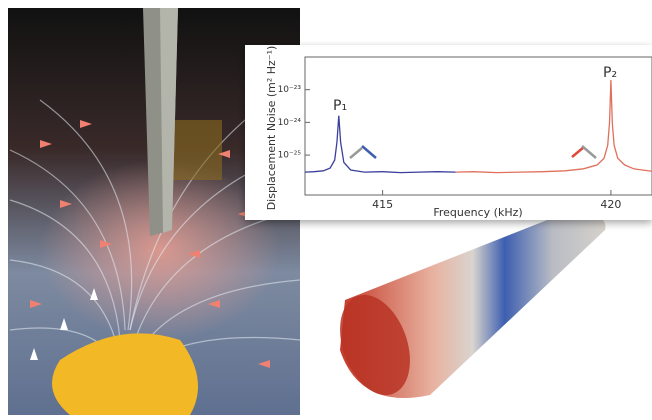 Image resolution: width=652 pixels, height=420 pixels. What do you see at coordinates (290, 156) in the screenshot?
I see `y-tick-label: 10⁻²⁵` at bounding box center [290, 156].